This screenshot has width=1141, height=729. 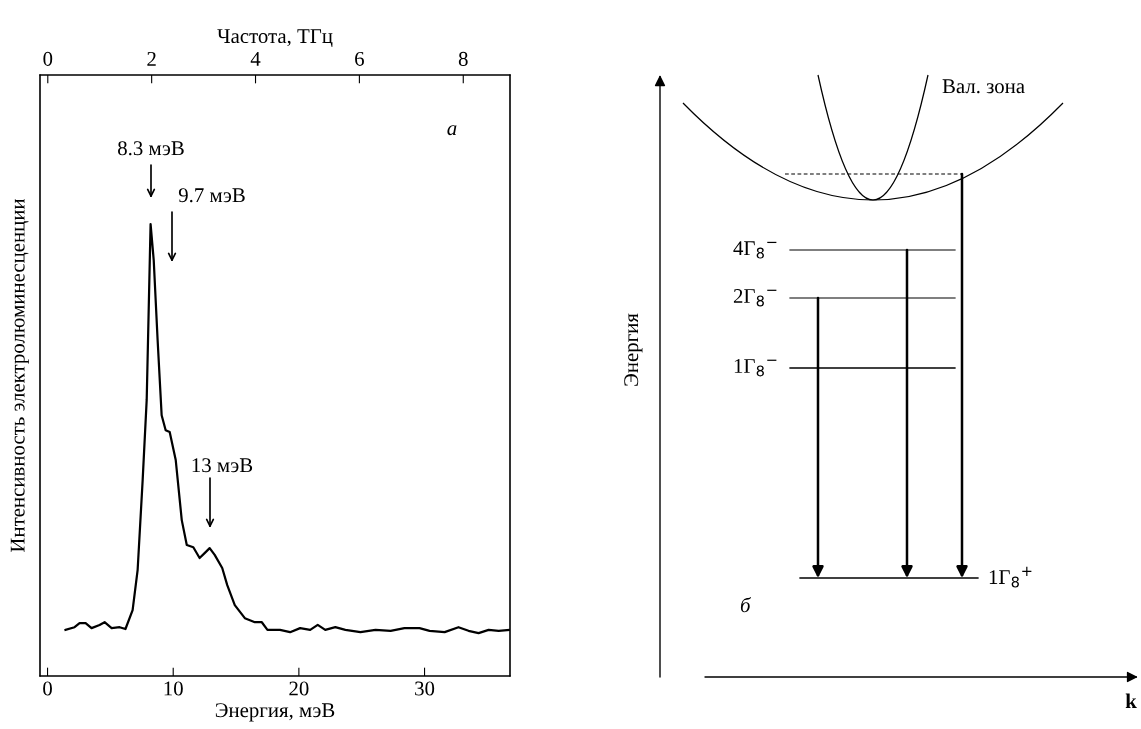 I want to click on text: 1Γ$_{8}$$^{+}$, so click(x=1010, y=577).